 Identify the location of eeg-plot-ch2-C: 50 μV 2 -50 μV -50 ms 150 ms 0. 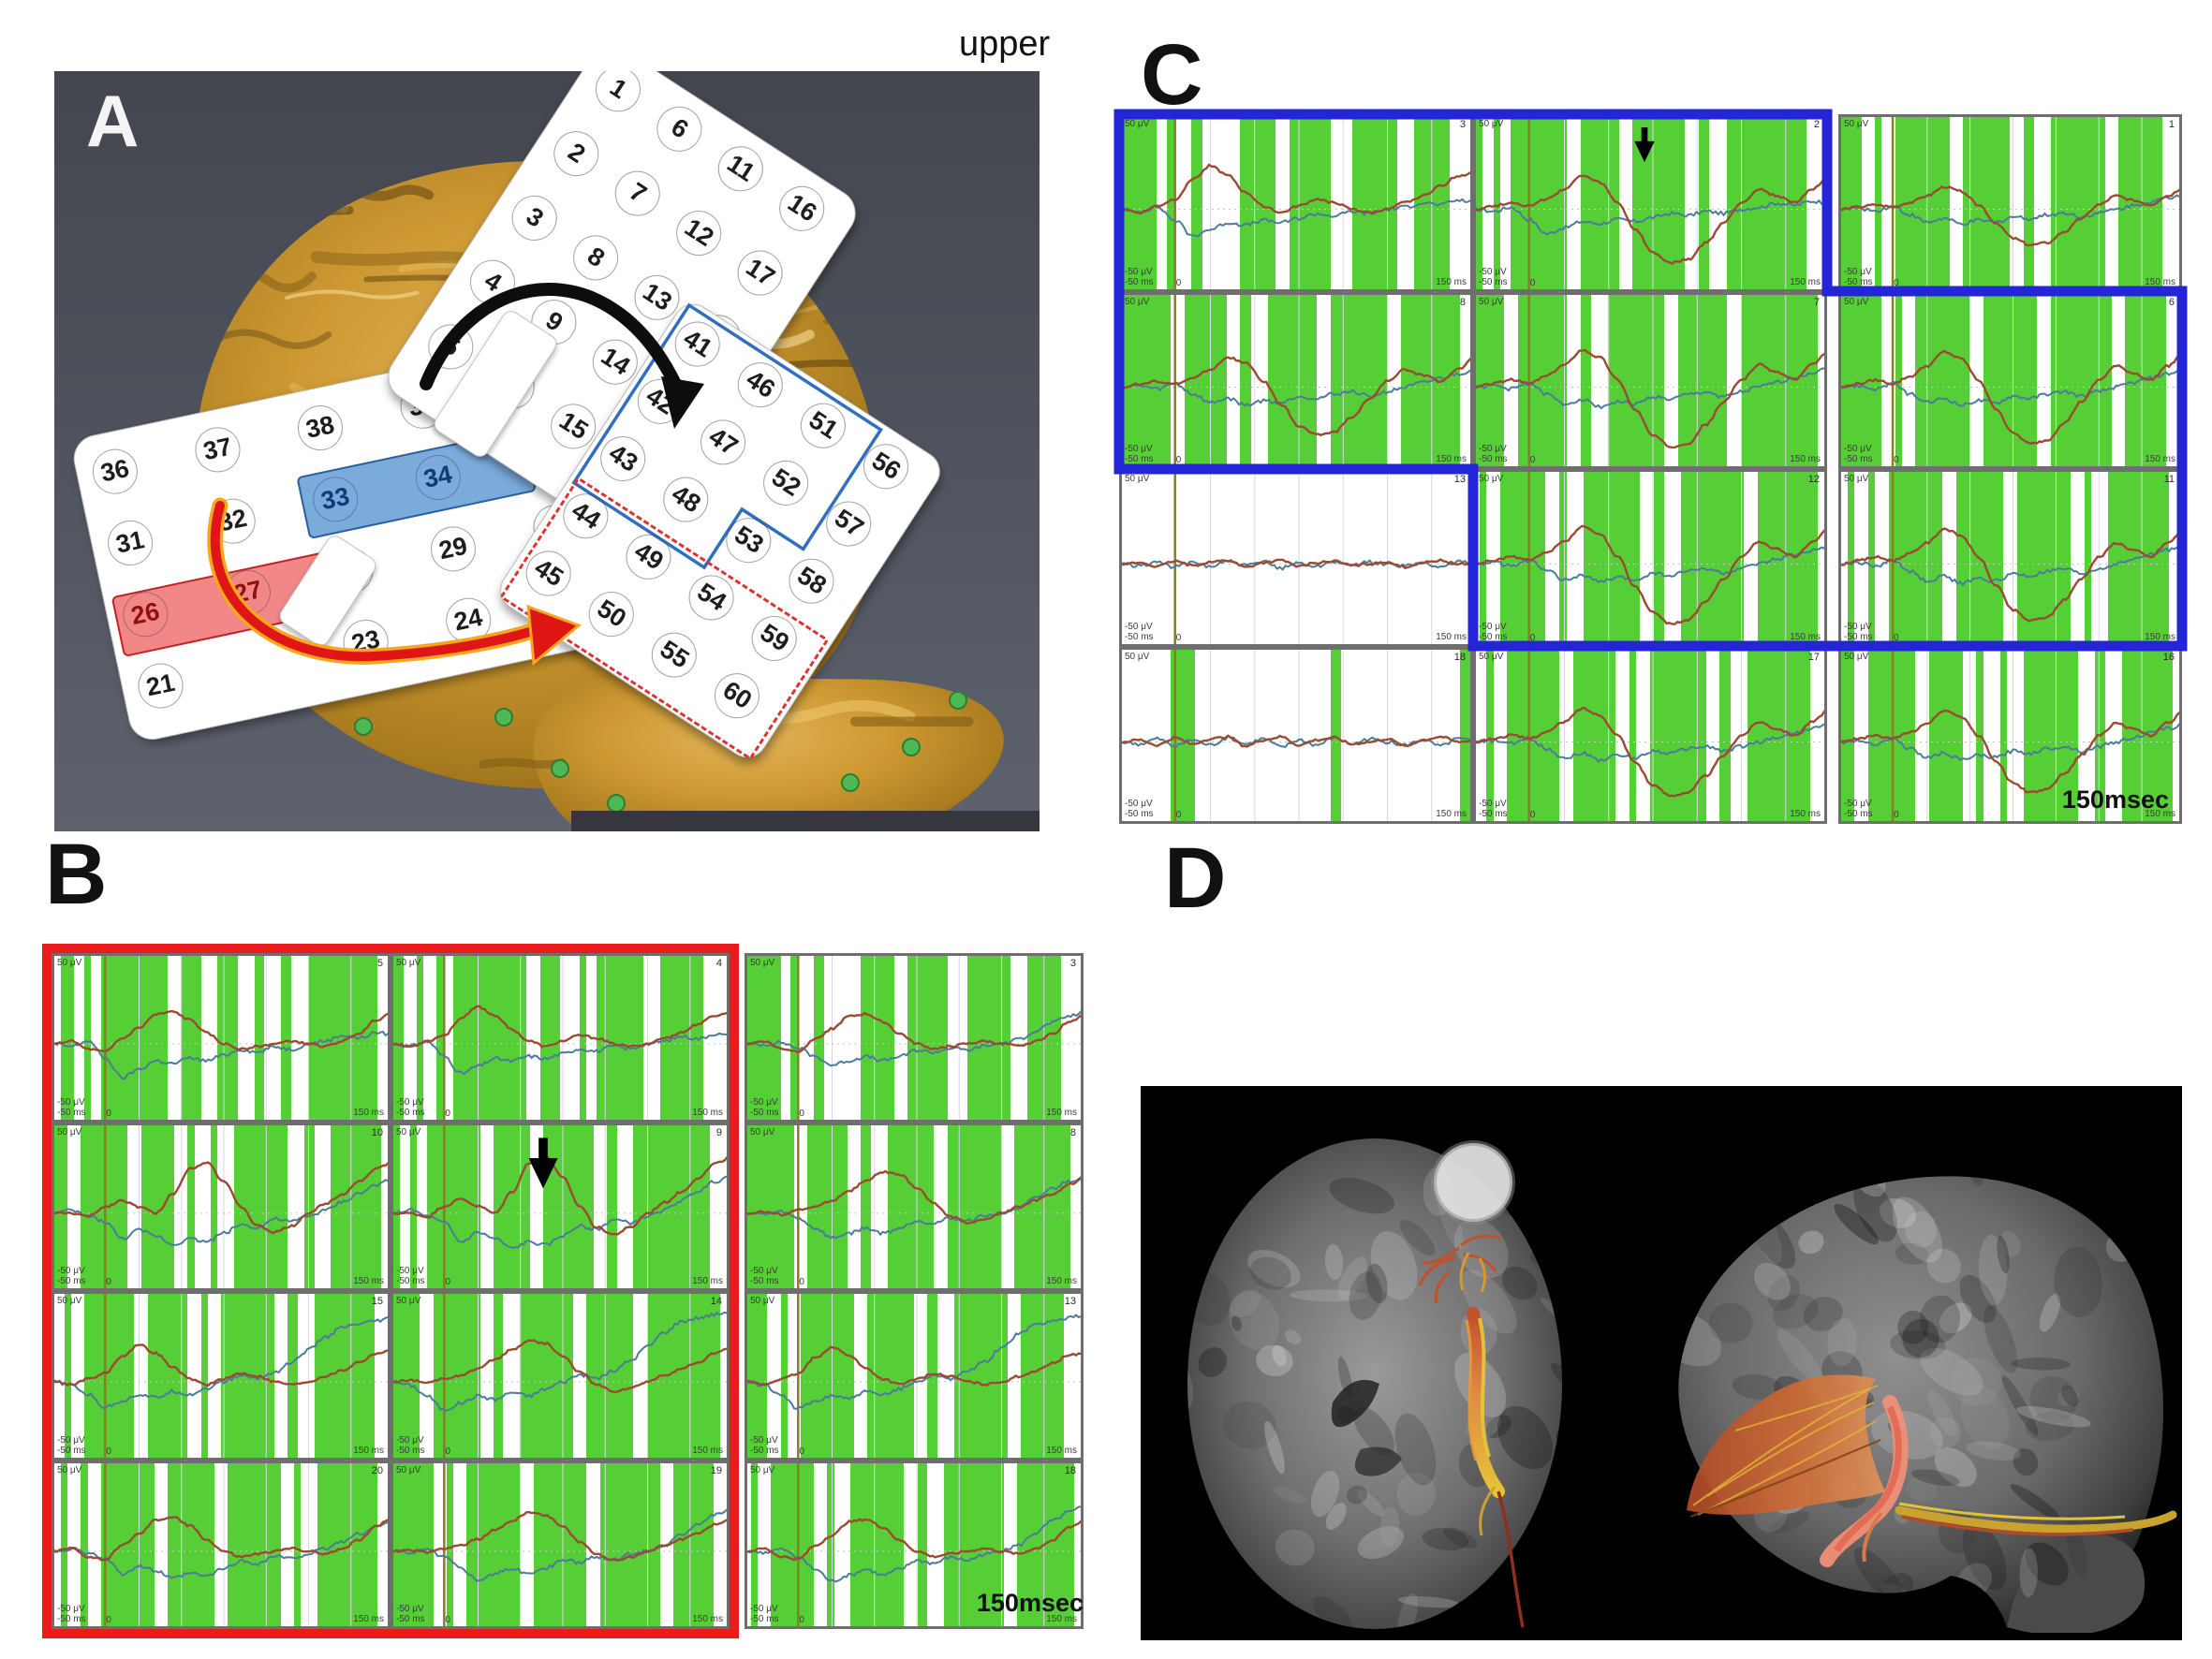
(1650, 203).